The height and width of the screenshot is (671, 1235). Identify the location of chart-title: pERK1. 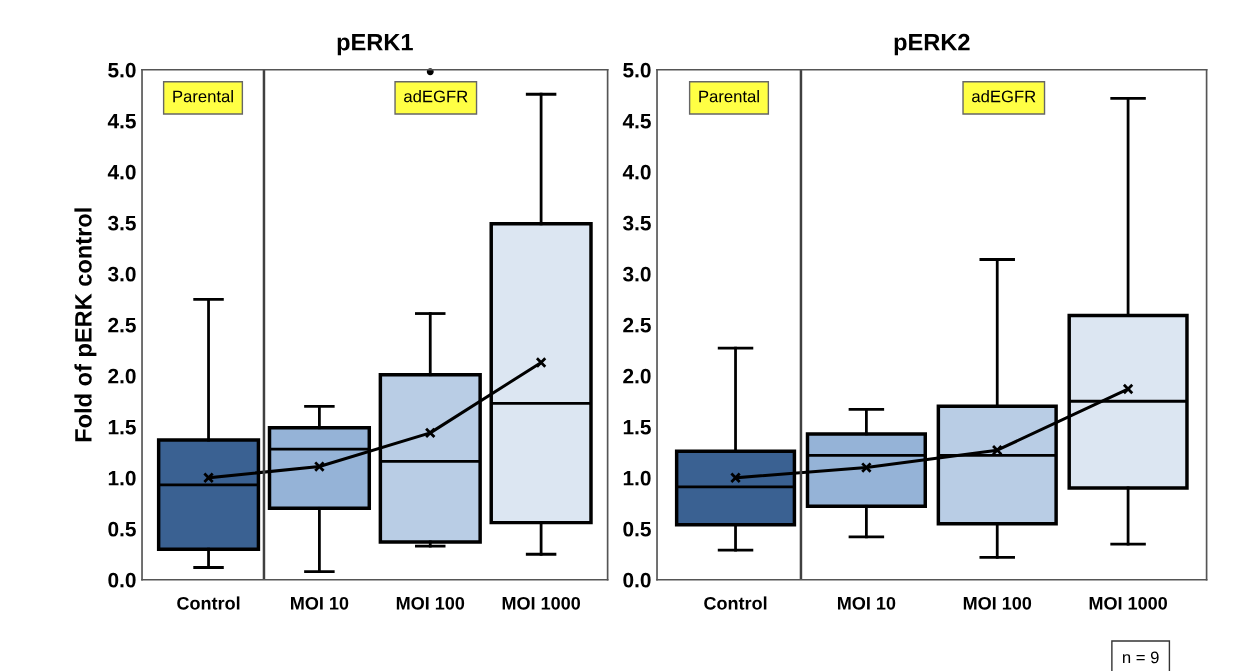
(375, 45).